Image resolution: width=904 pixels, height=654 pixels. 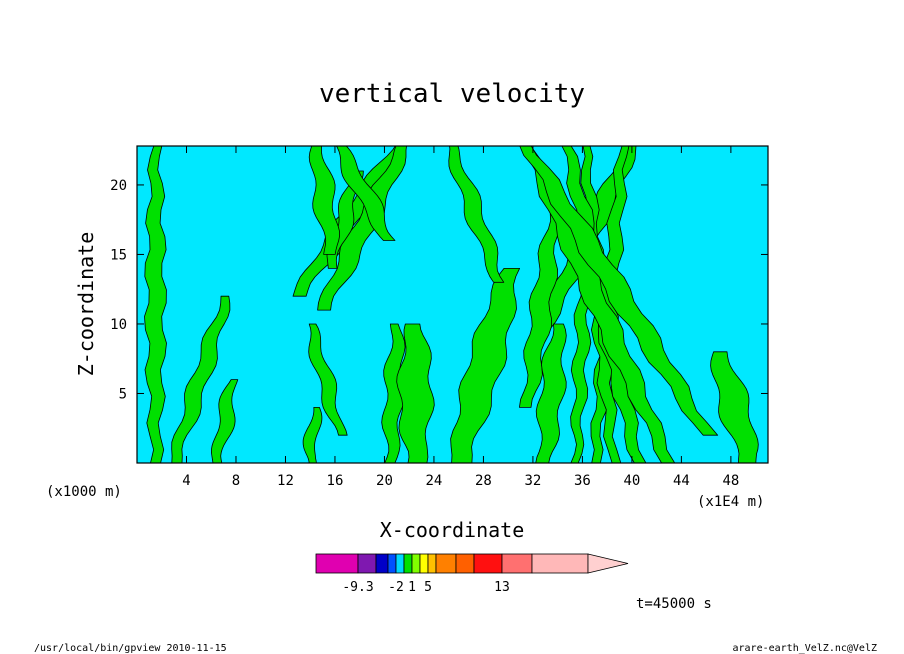 What do you see at coordinates (186, 481) in the screenshot?
I see `x-tick-label: 4` at bounding box center [186, 481].